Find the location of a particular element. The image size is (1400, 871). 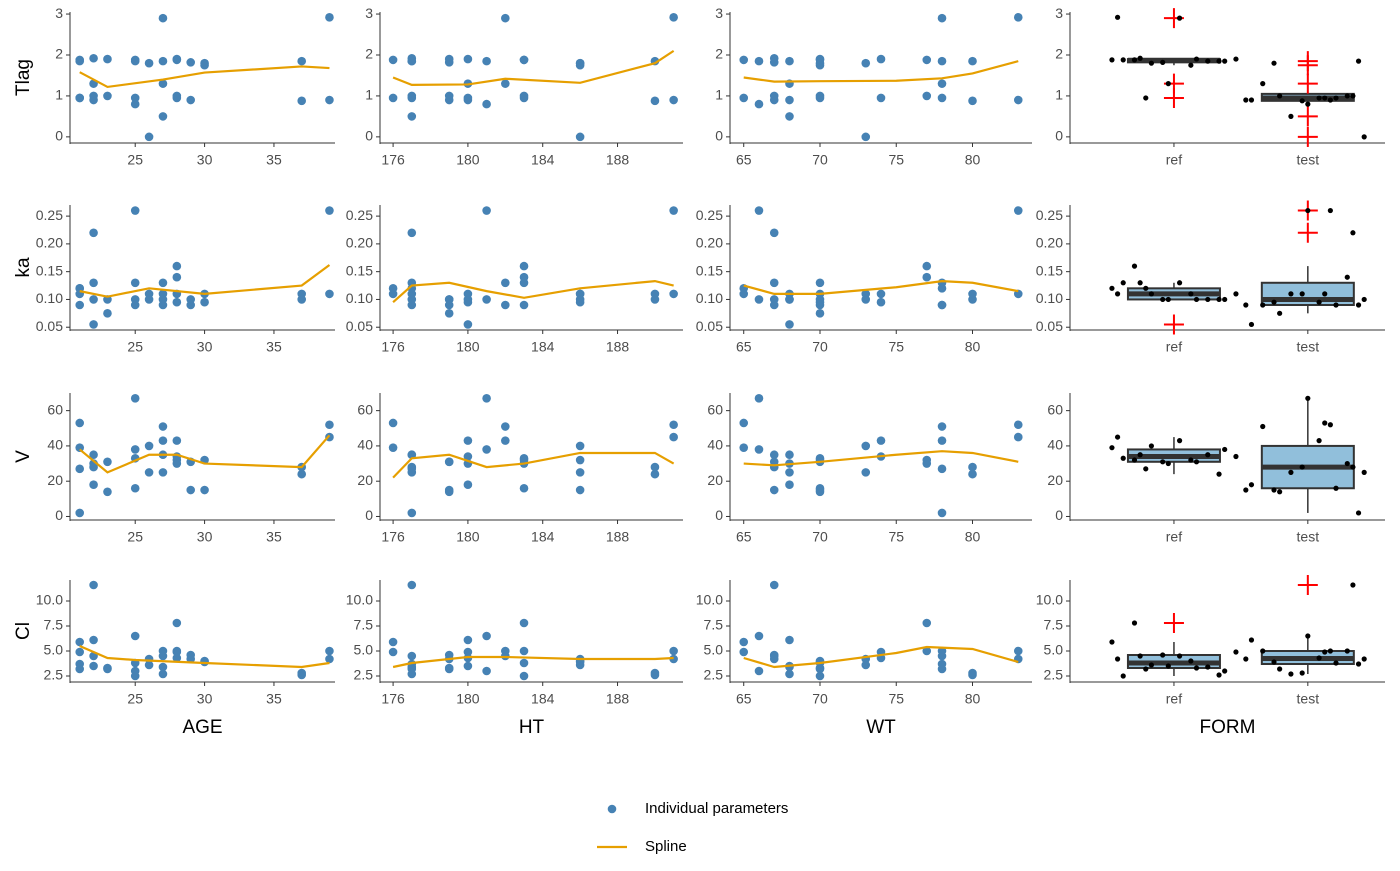

y-tick-label: 3 is located at coordinates (1059, 13).